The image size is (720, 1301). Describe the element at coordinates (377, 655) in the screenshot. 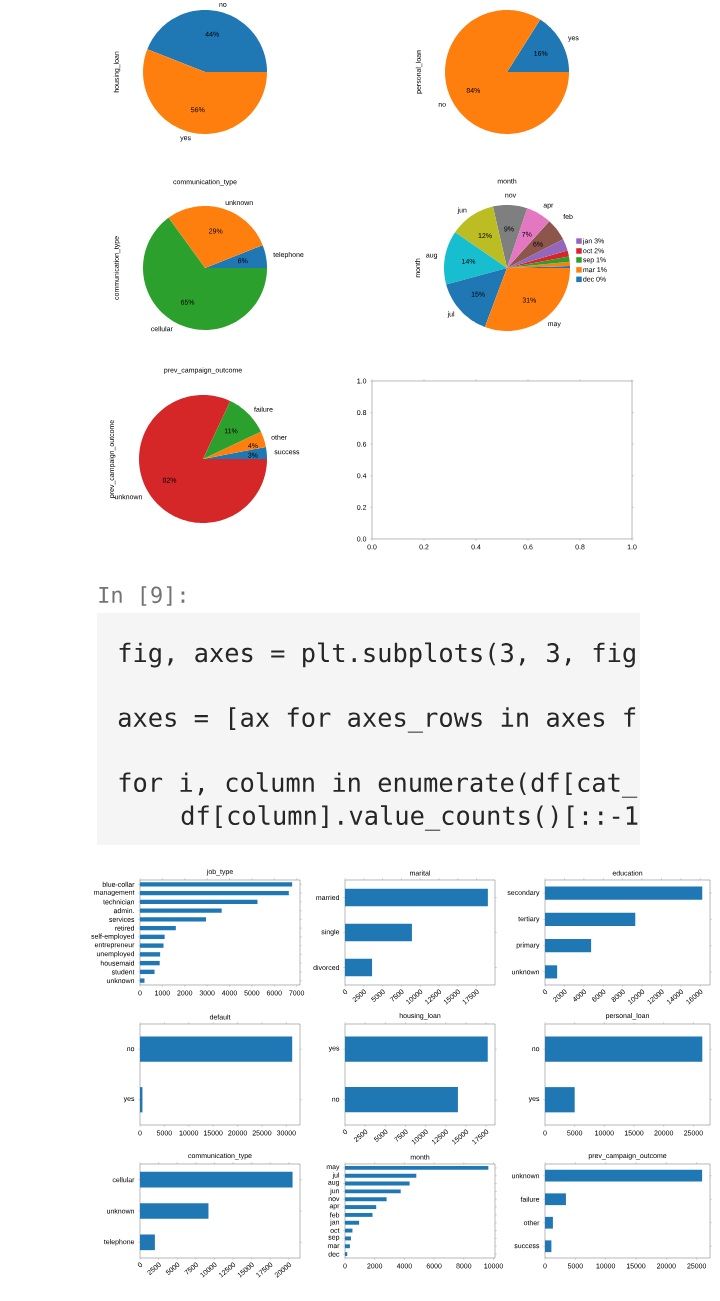

I see `text: fig, axes = plt.subplots(3, 3, fig` at that location.